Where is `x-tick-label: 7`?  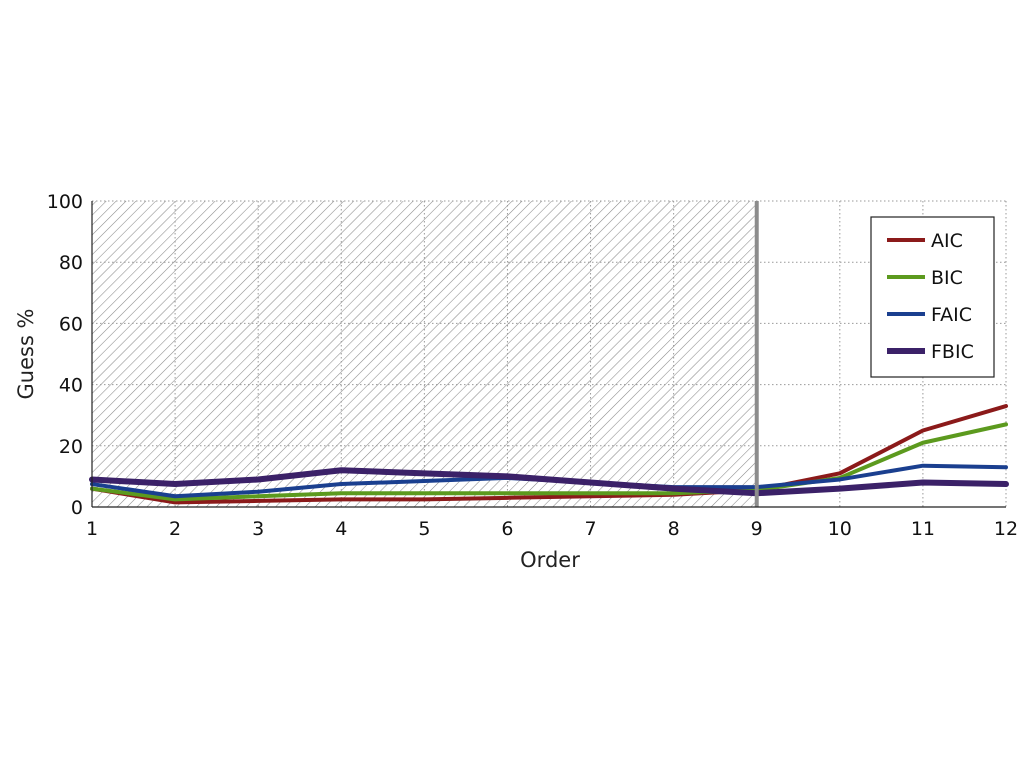 x-tick-label: 7 is located at coordinates (590, 529).